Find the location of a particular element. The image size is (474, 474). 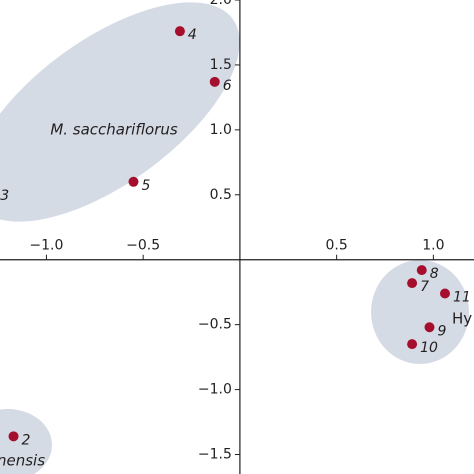

y-tick-label: 0.5 is located at coordinates (221, 195).